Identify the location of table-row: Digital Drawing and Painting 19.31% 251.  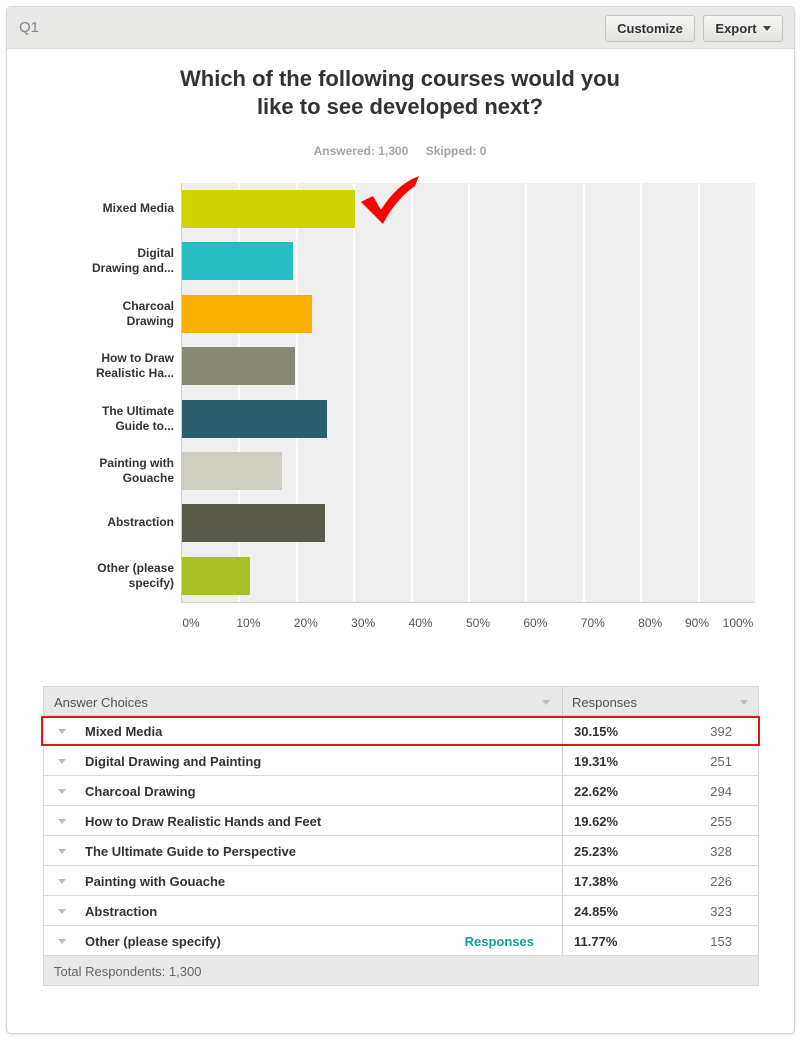
(401, 761).